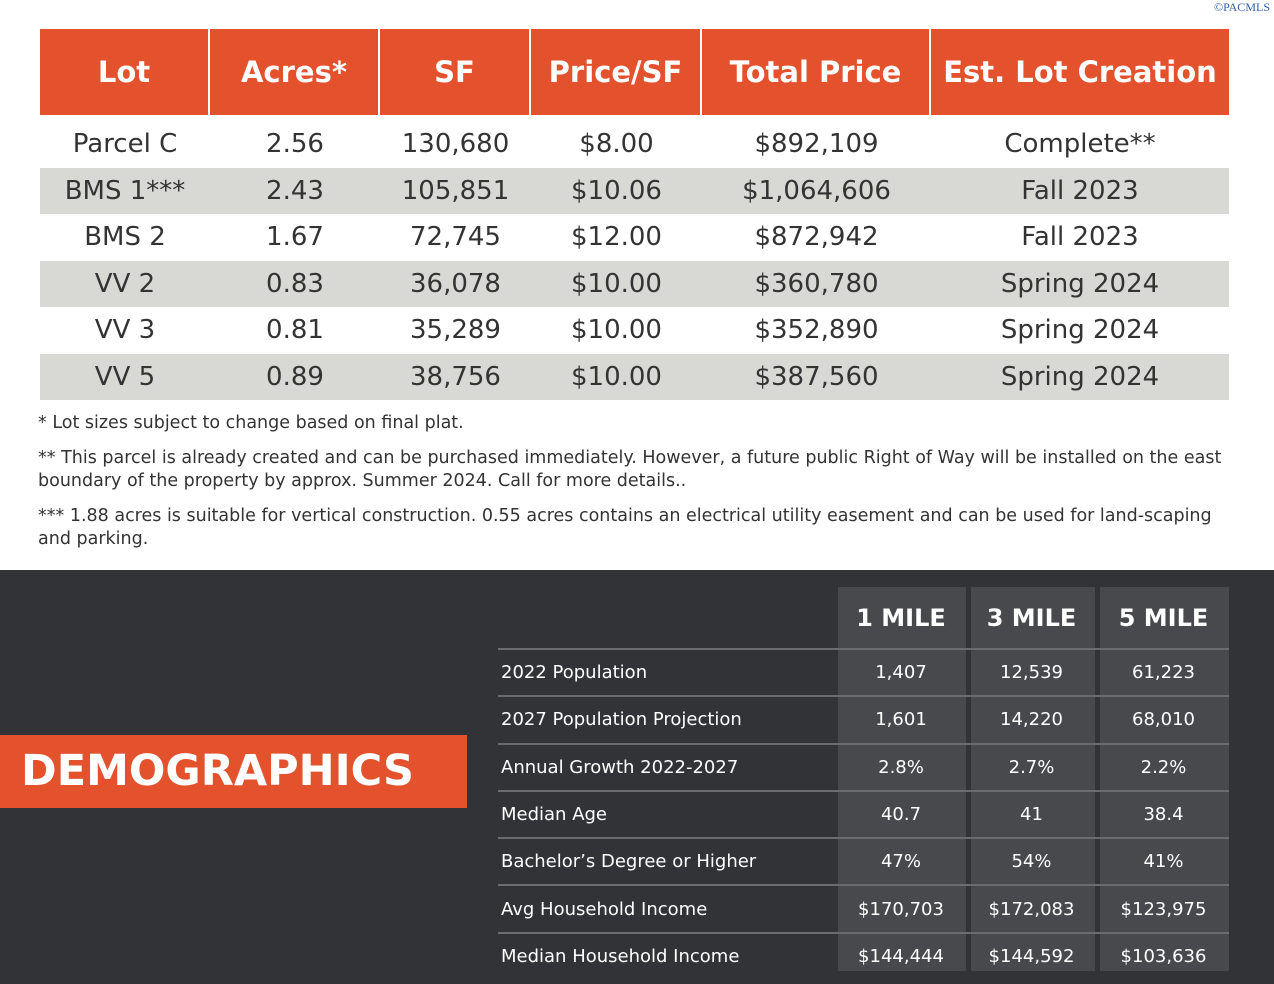 This screenshot has height=984, width=1274. I want to click on cell-3-mile: 12,539, so click(1031, 672).